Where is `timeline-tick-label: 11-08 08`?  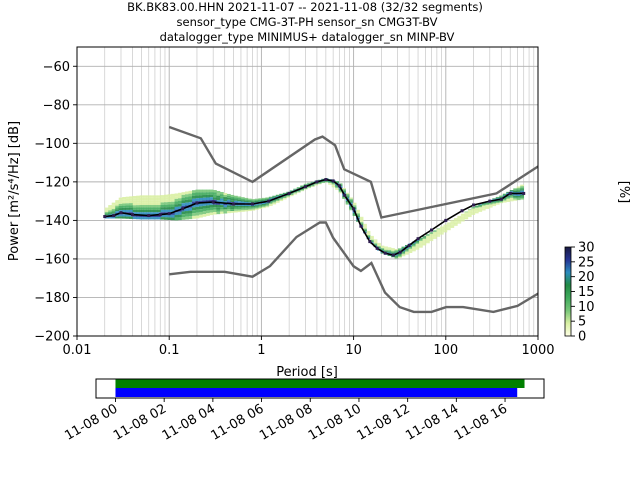 timeline-tick-label: 11-08 08 is located at coordinates (286, 422).